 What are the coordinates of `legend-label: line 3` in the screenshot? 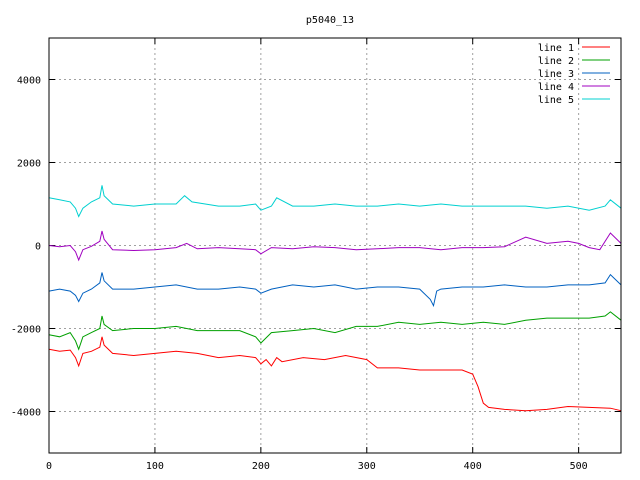 It's located at (556, 74).